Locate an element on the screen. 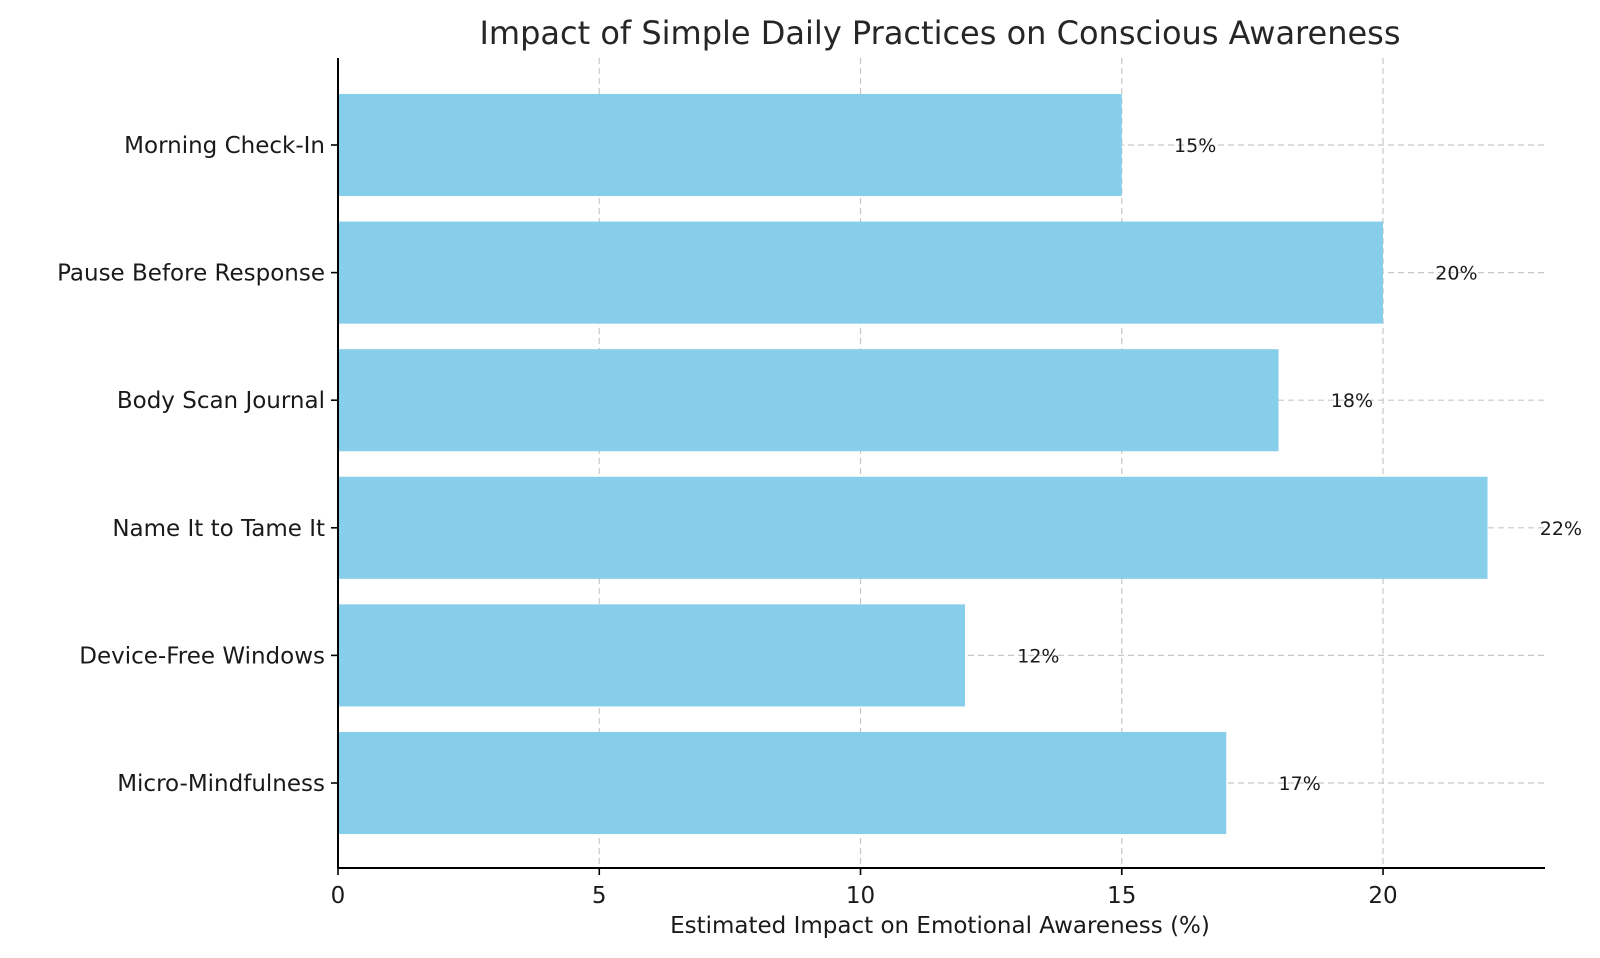 Image resolution: width=1600 pixels, height=958 pixels. x-tick-label: 10 is located at coordinates (860, 896).